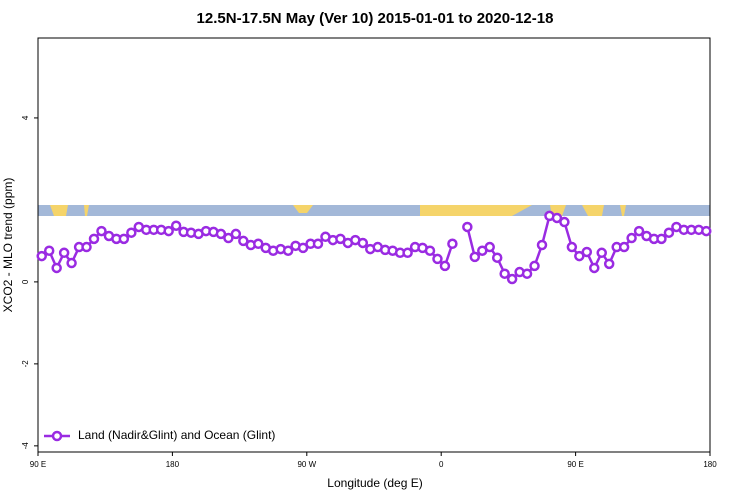 This screenshot has width=750, height=500. What do you see at coordinates (306, 464) in the screenshot?
I see `x-tick-label: 90 W` at bounding box center [306, 464].